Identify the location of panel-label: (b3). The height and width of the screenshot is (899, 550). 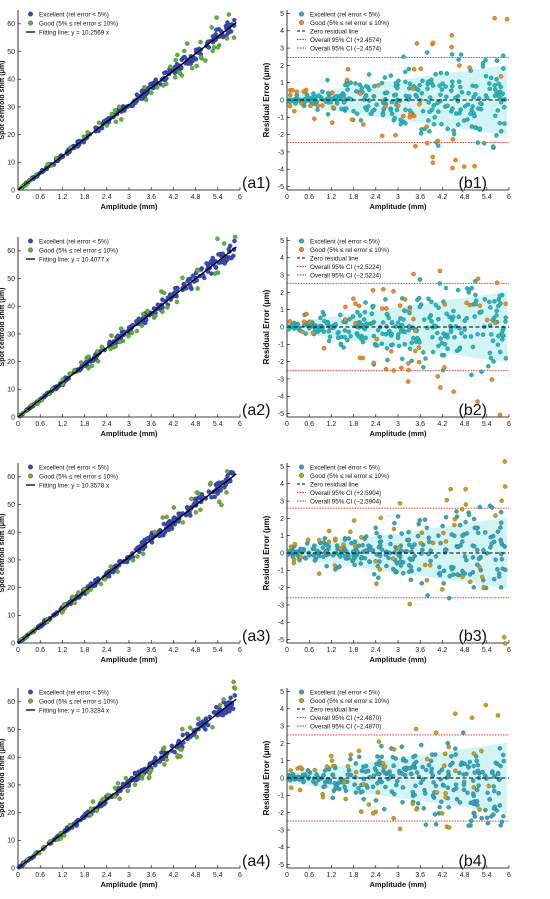
(473, 636).